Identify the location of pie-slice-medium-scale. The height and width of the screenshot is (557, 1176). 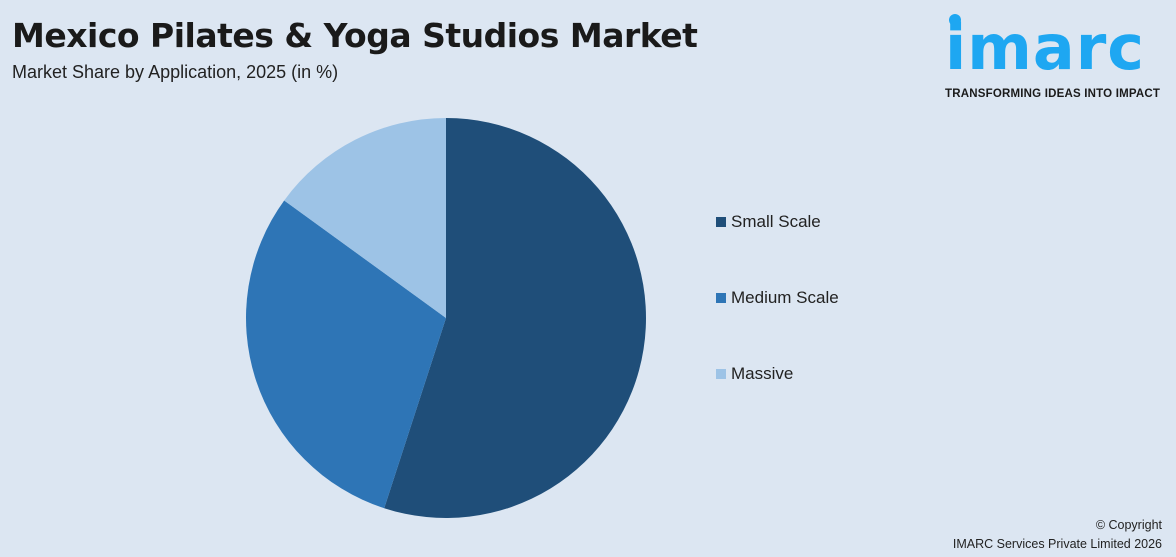
(345, 354).